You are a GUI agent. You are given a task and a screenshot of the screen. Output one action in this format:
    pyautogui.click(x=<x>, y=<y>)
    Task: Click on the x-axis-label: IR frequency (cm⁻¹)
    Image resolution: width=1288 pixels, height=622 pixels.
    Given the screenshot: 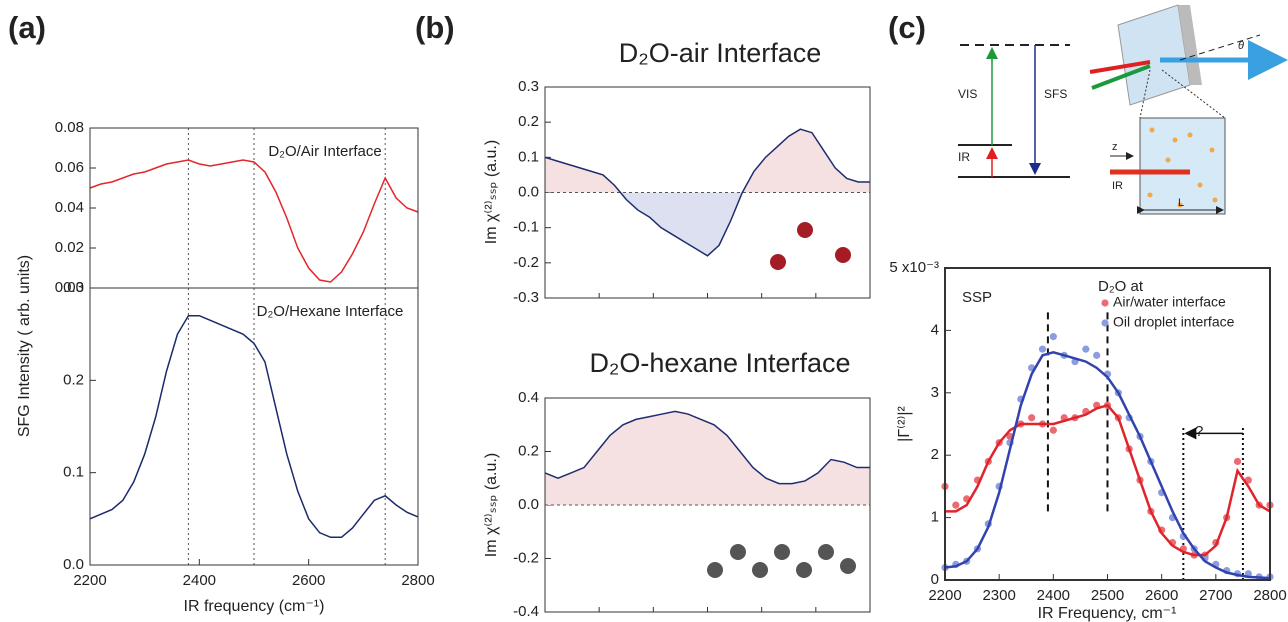 What is the action you would take?
    pyautogui.click(x=254, y=606)
    